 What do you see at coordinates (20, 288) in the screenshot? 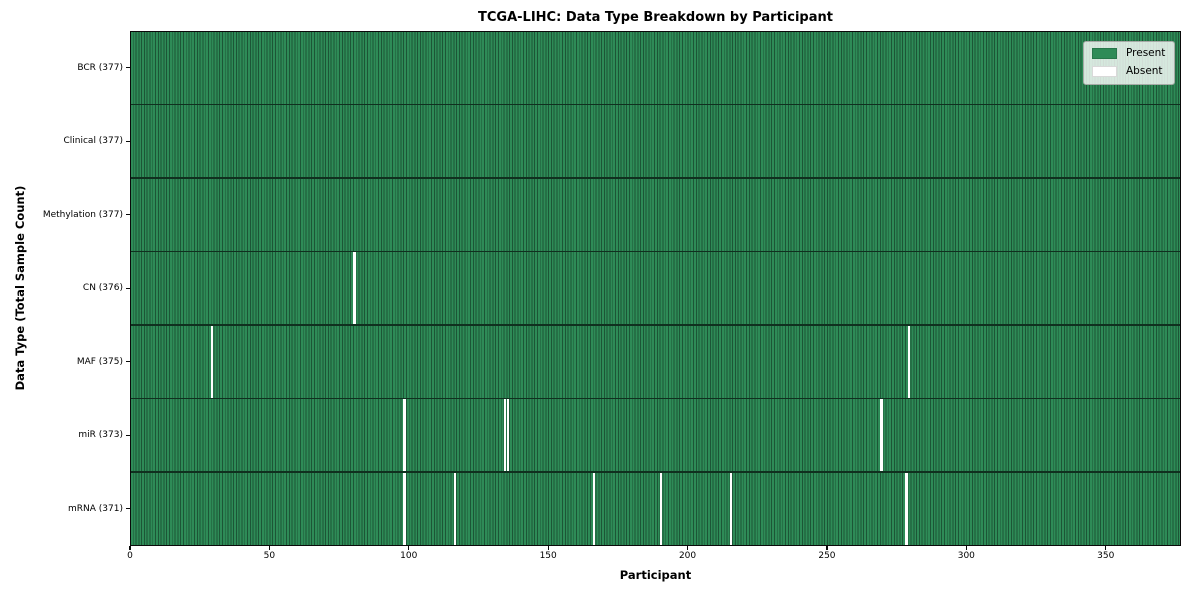
I see `y-axis-label: Data Type (Total Sample Count)` at bounding box center [20, 288].